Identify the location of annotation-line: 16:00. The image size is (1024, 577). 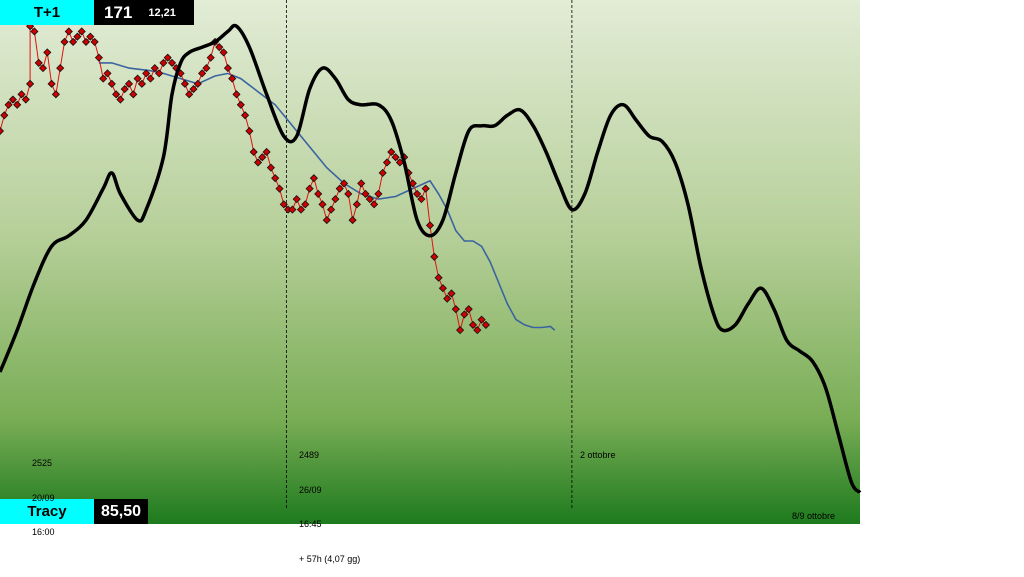
(43, 532).